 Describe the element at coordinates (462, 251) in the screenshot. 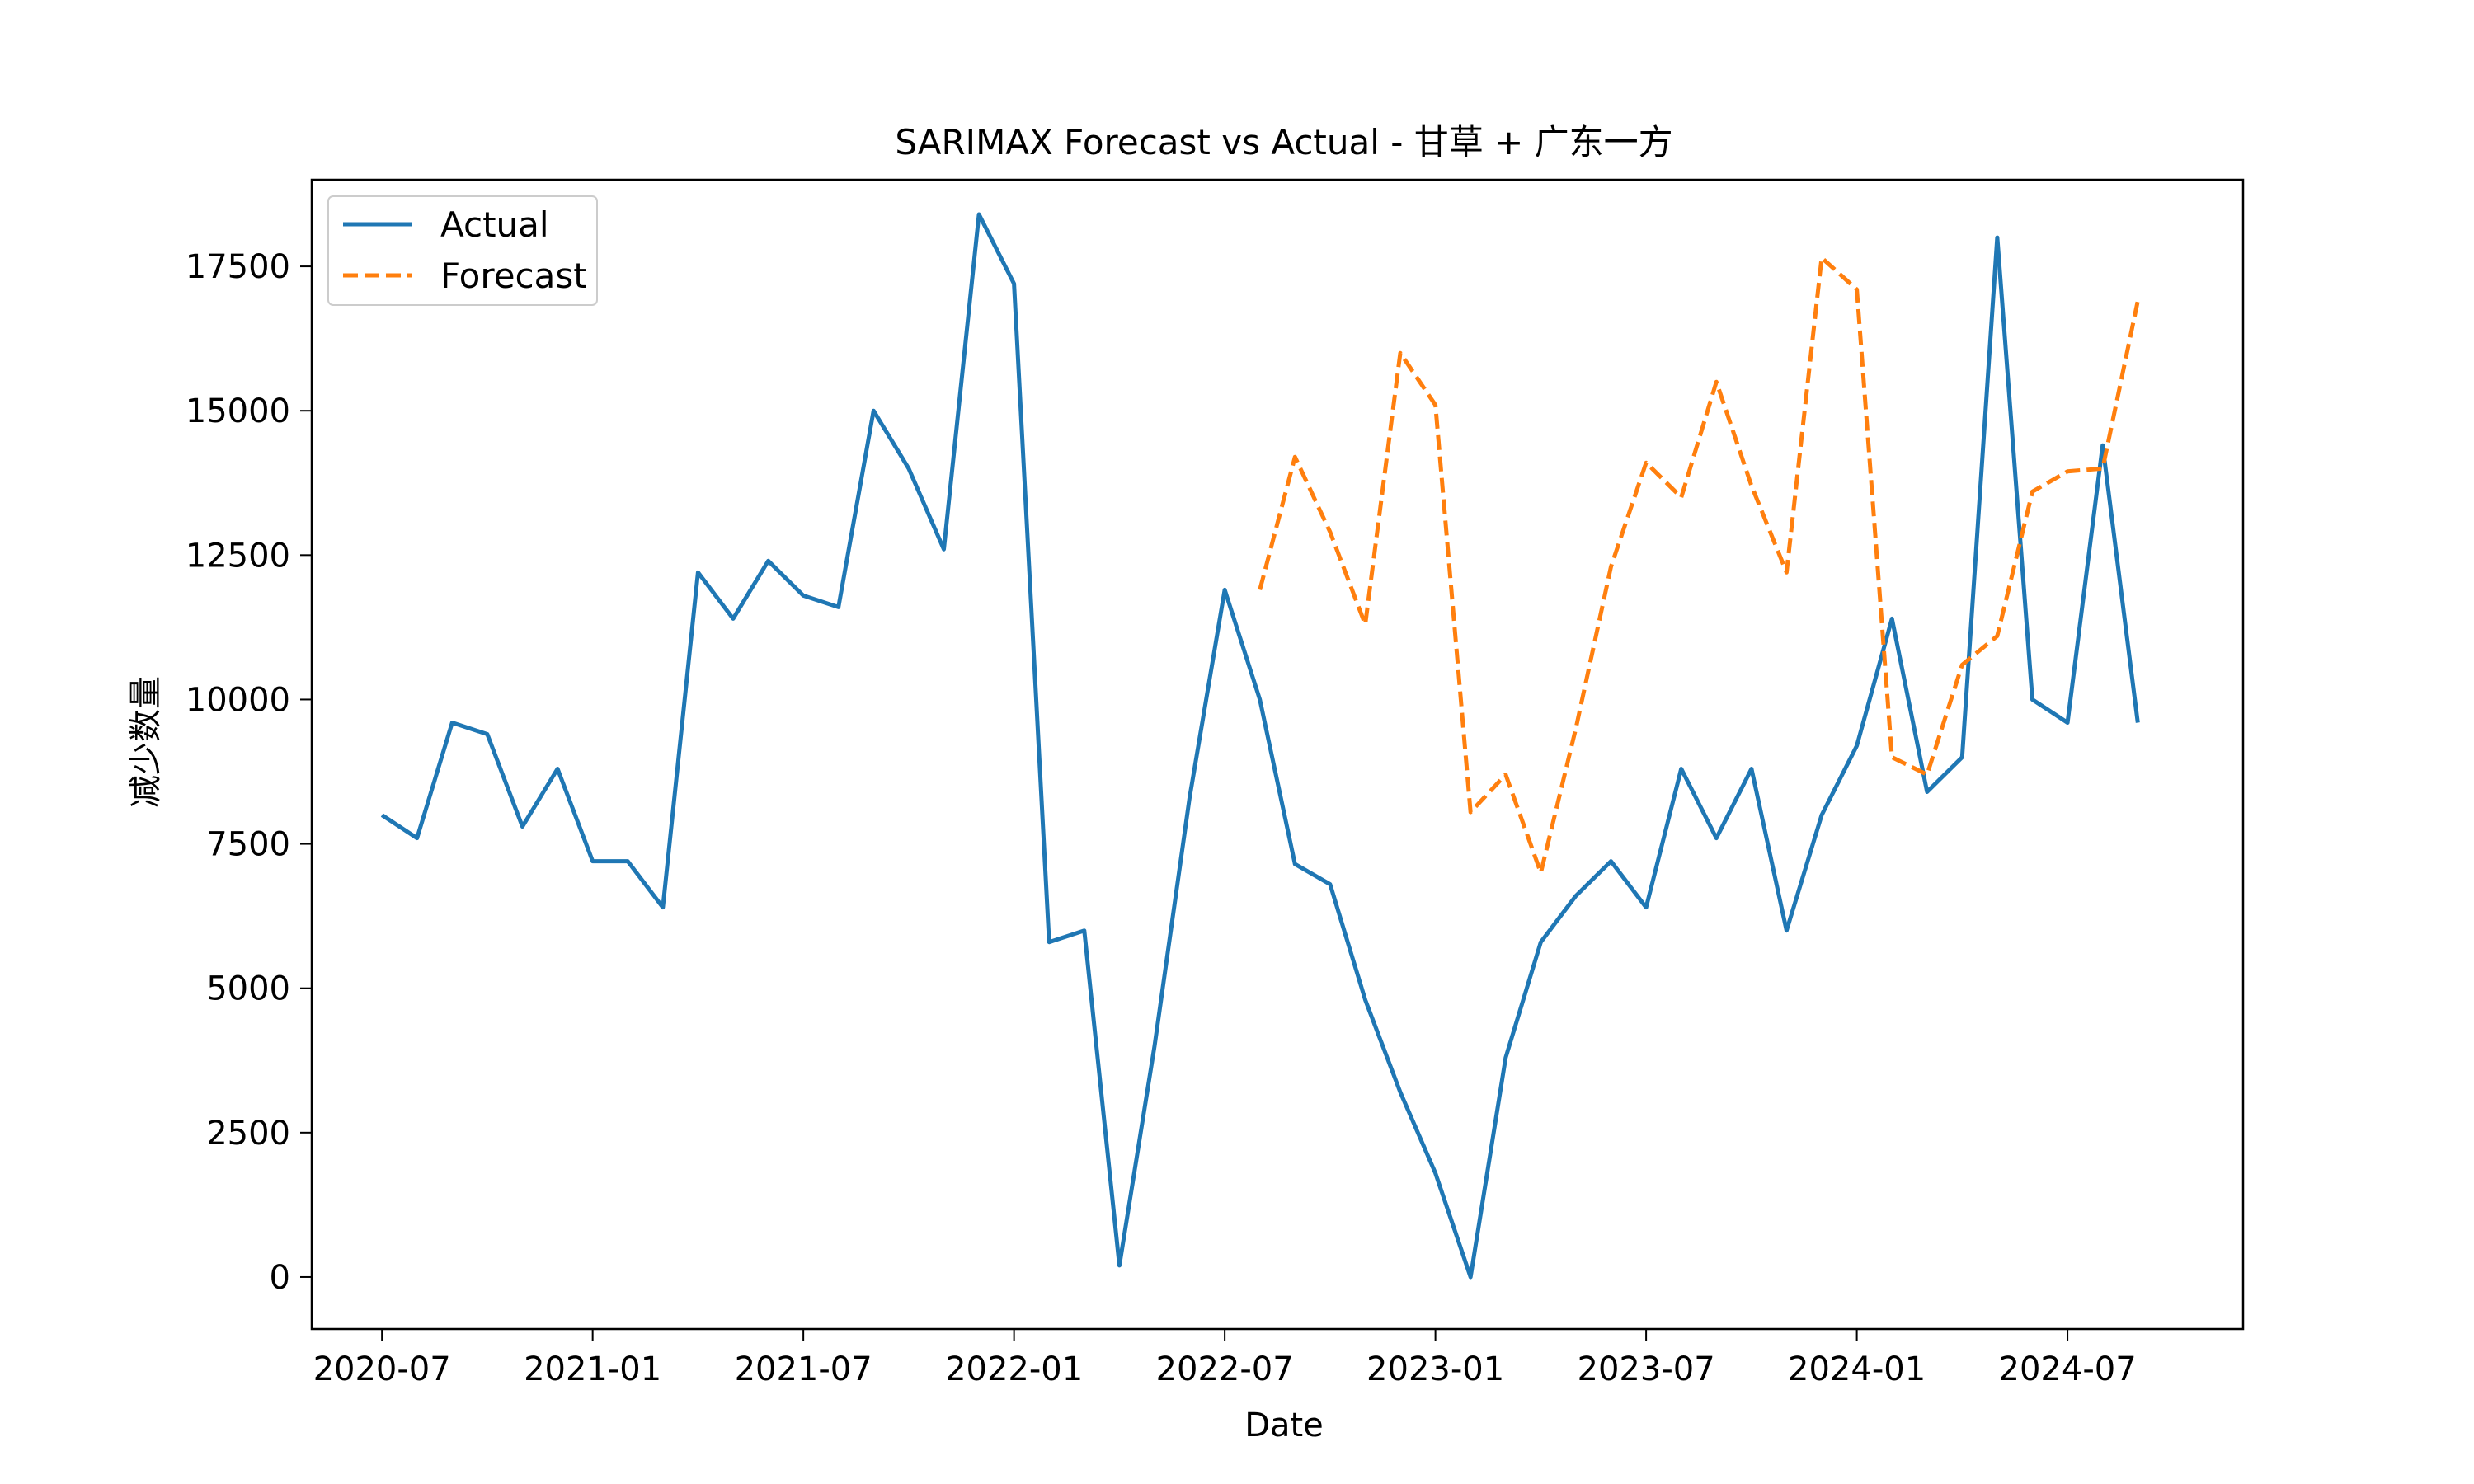

I see `legend: Actual Forecast` at that location.